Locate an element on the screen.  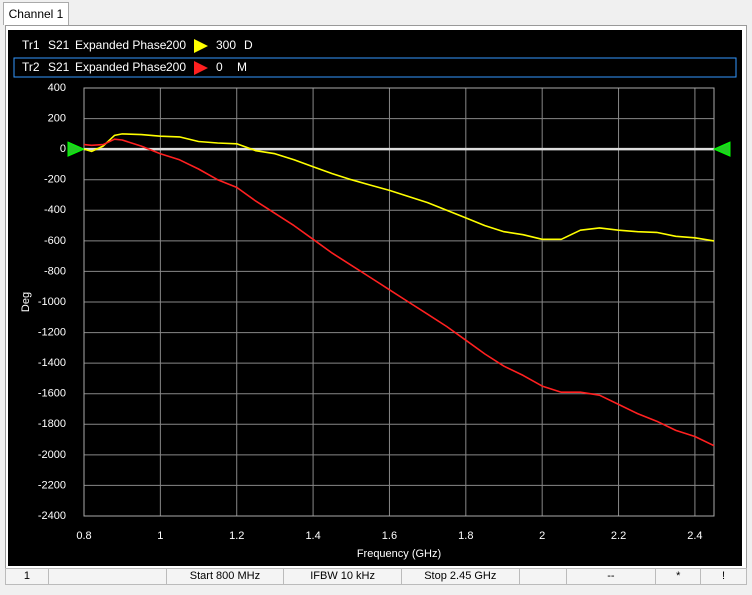
y-tick-label: -1600 is located at coordinates (52, 394).